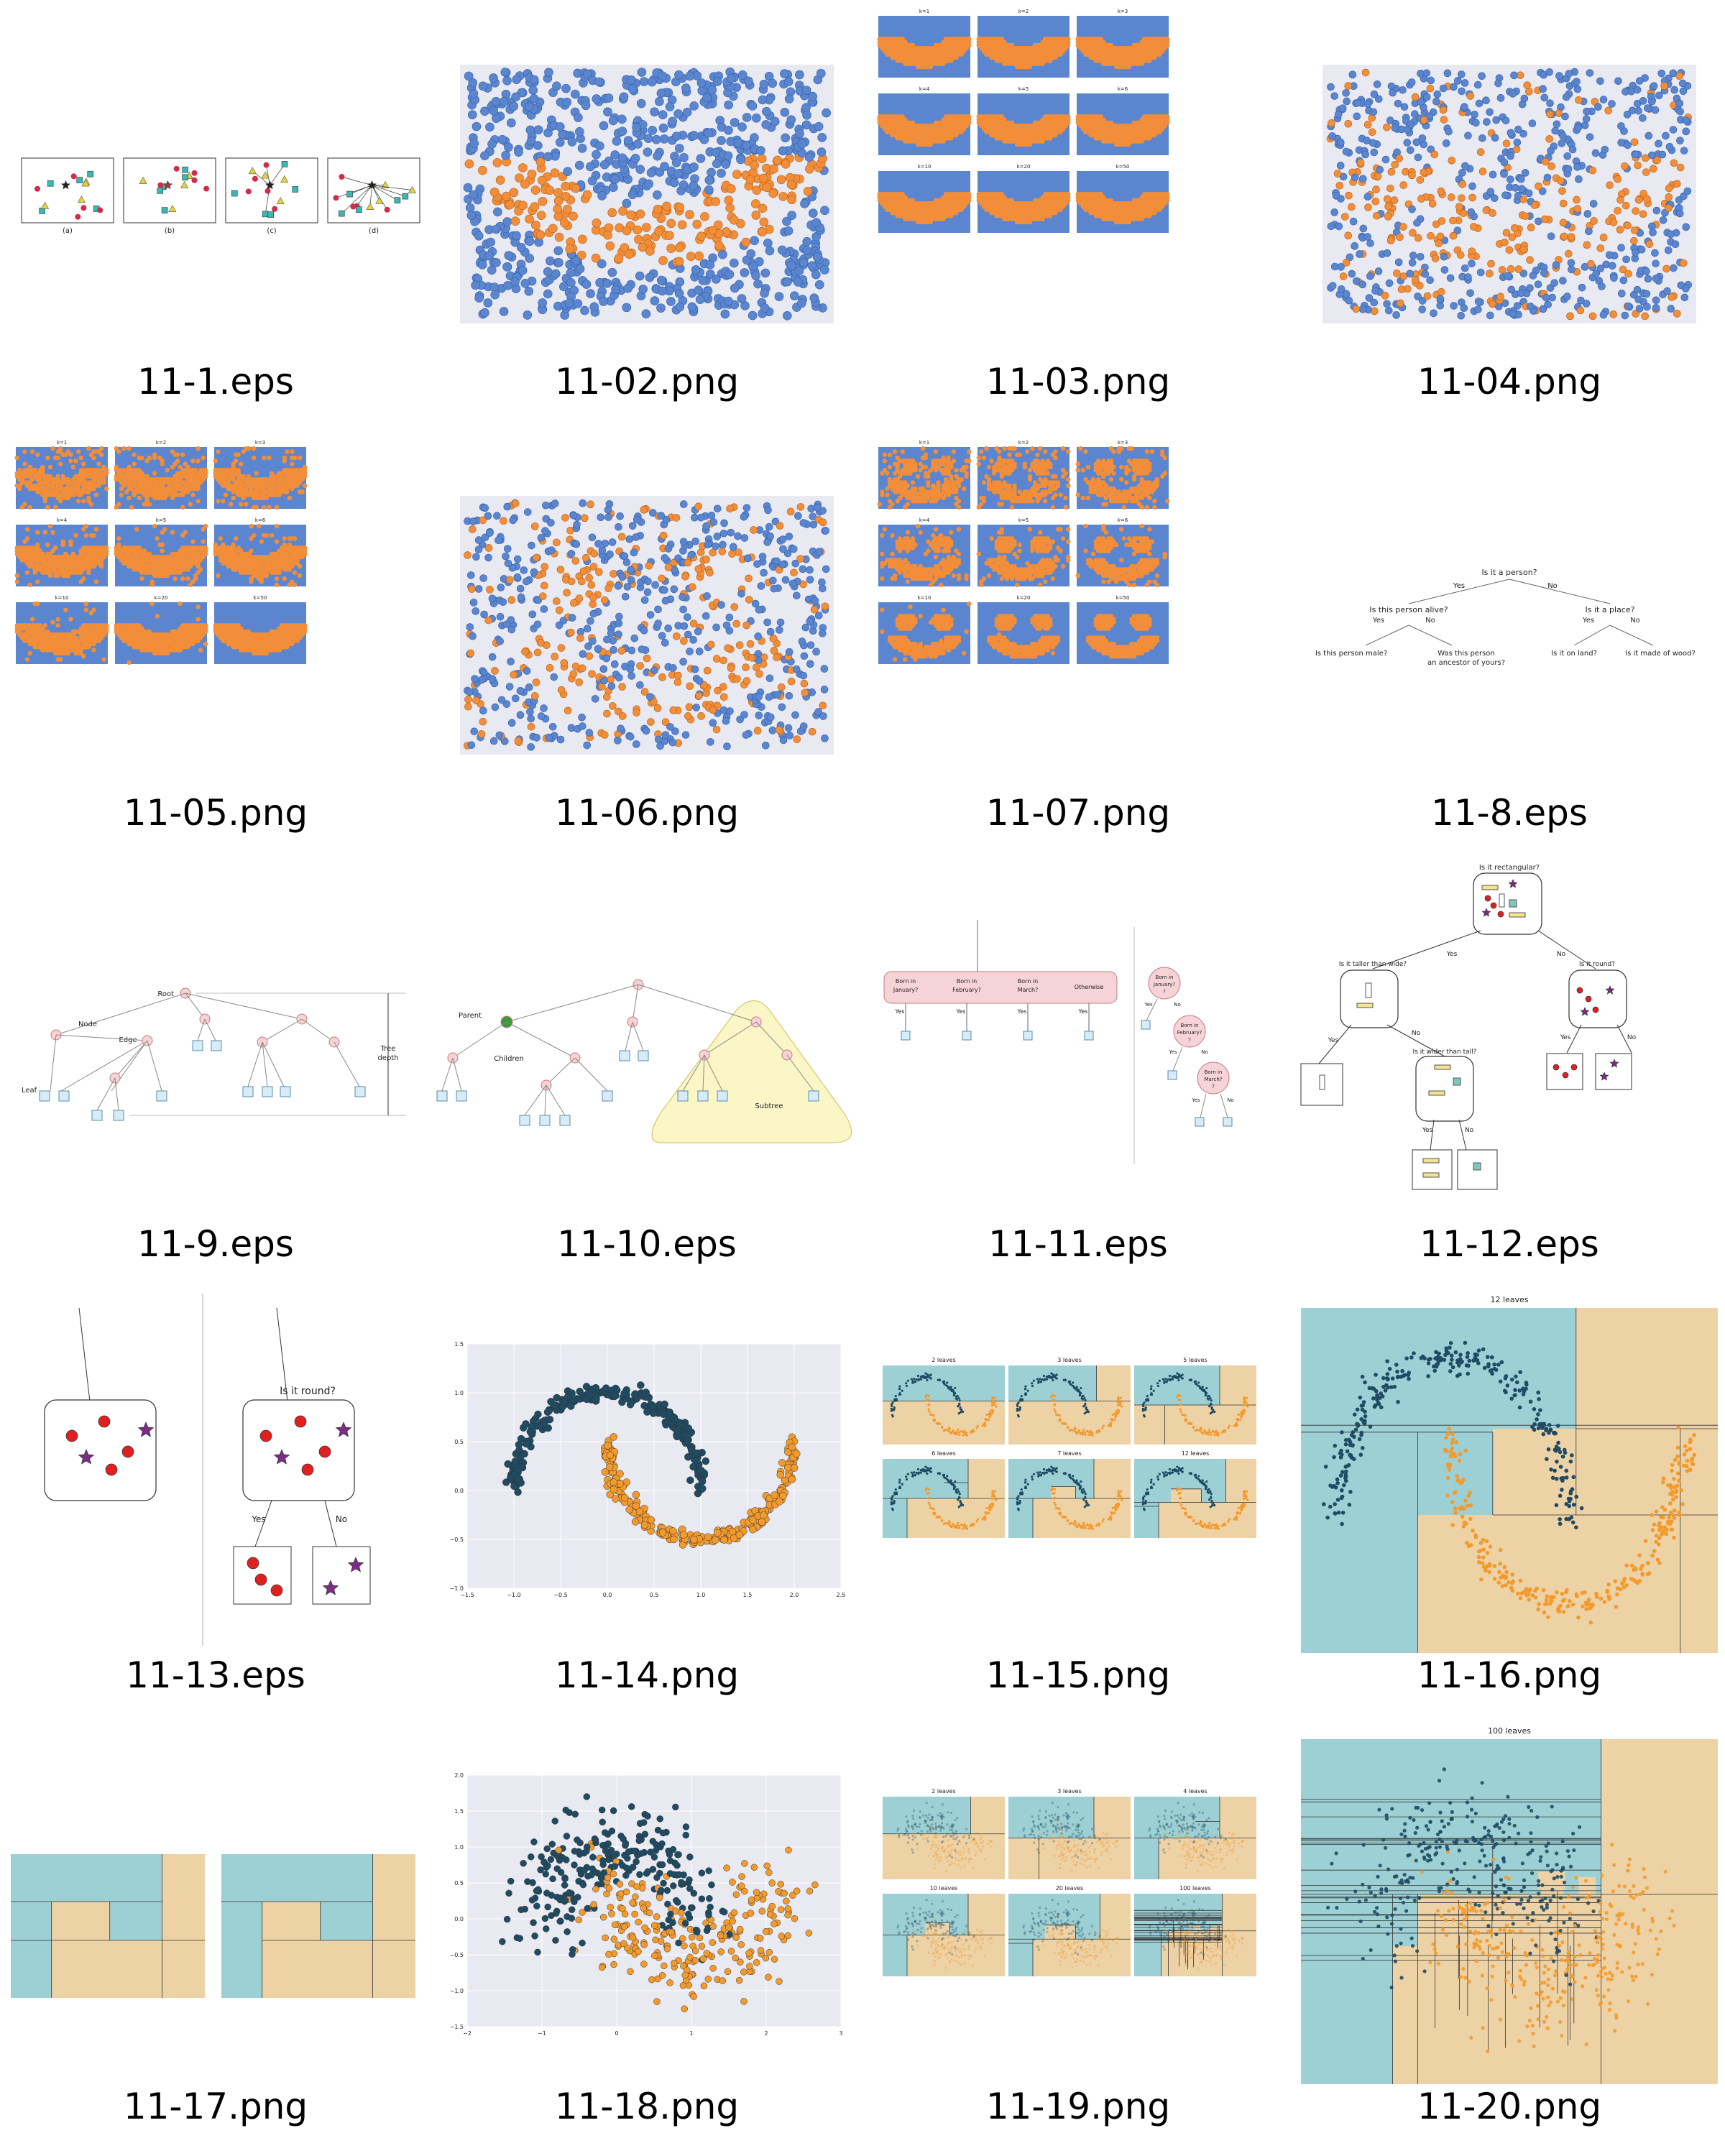  I want to click on file-thumbnail: (a) (b) (c) (d), so click(215, 179).